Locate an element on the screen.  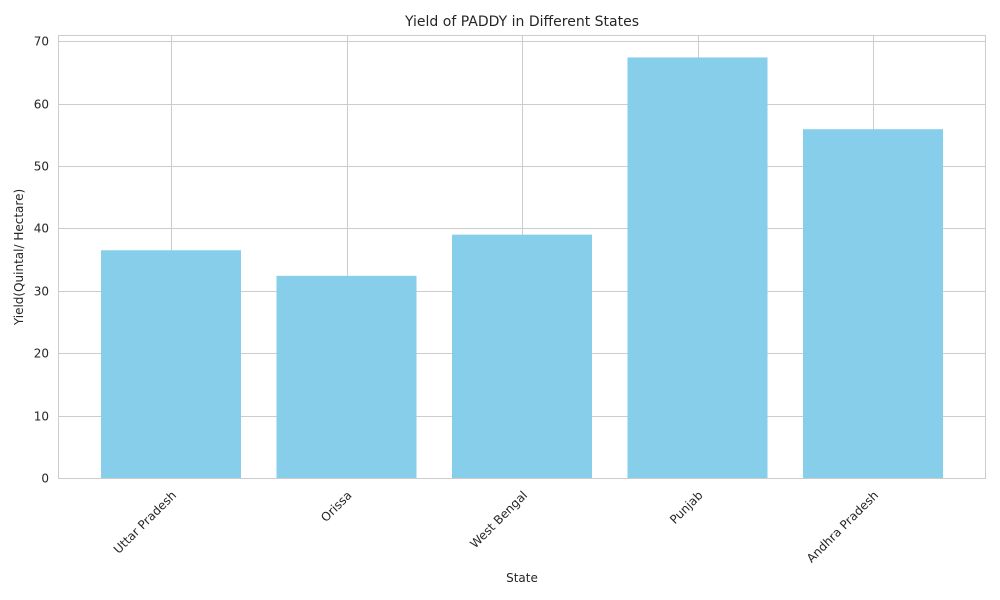
y-tick-label: 70 is located at coordinates (41, 42).